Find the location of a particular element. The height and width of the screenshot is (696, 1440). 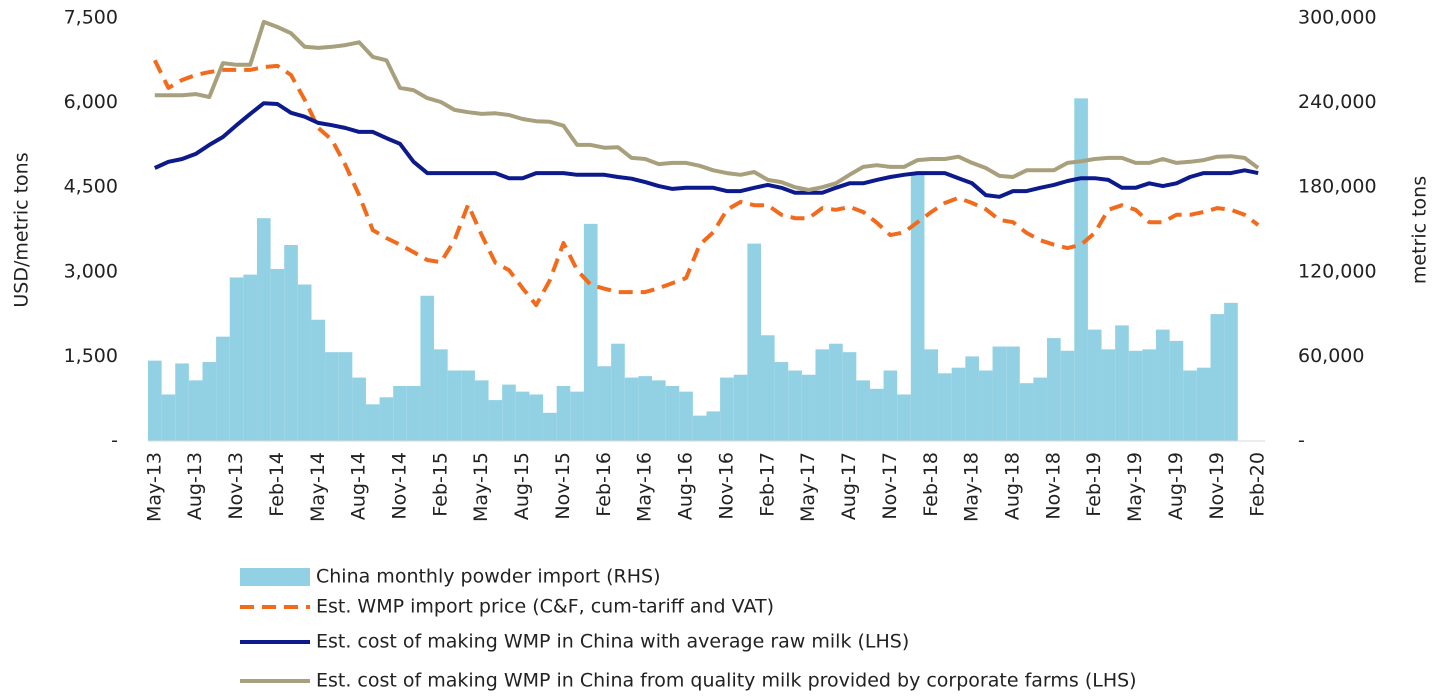

x-tick-label: Nov-14 is located at coordinates (400, 486).